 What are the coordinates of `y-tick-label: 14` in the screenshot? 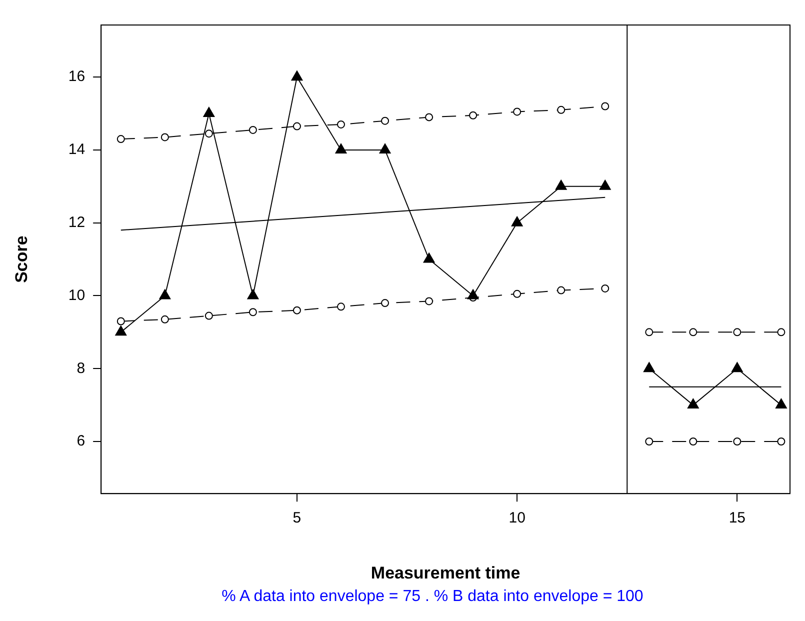 It's located at (77, 149).